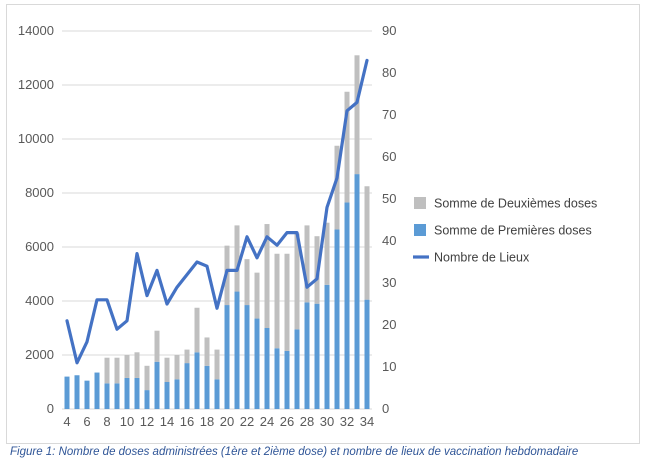 The height and width of the screenshot is (470, 648). I want to click on y-left-tick-label: 6000, so click(39, 246).